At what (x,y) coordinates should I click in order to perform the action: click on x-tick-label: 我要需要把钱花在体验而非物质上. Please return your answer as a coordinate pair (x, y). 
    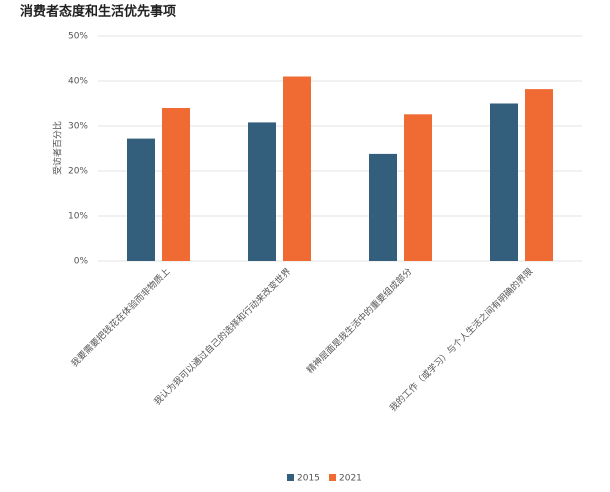
    Looking at the image, I should click on (120, 317).